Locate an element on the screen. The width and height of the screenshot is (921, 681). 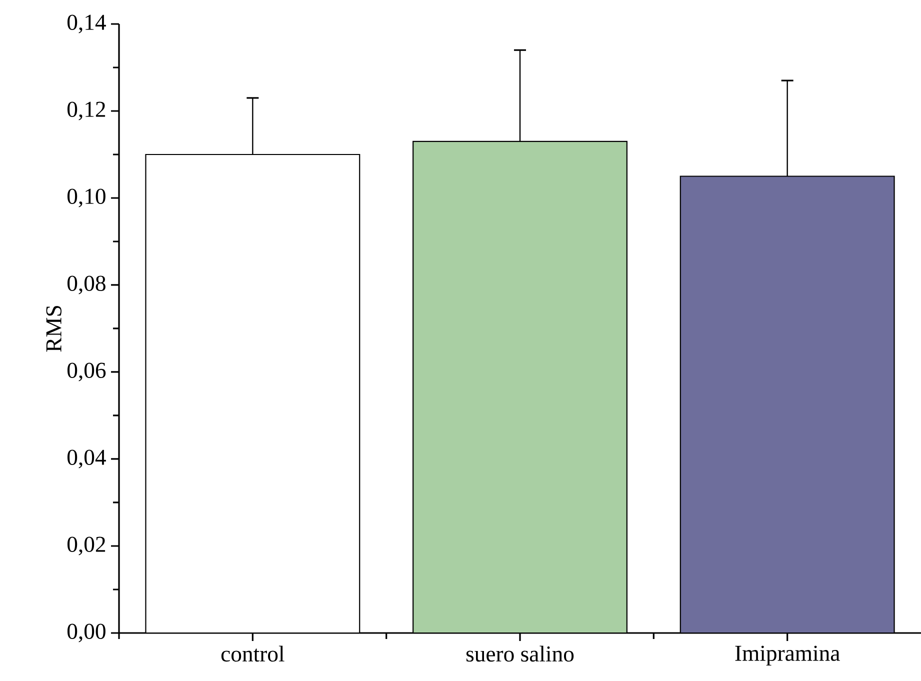
y-tick-label: 0,14 is located at coordinates (86, 24).